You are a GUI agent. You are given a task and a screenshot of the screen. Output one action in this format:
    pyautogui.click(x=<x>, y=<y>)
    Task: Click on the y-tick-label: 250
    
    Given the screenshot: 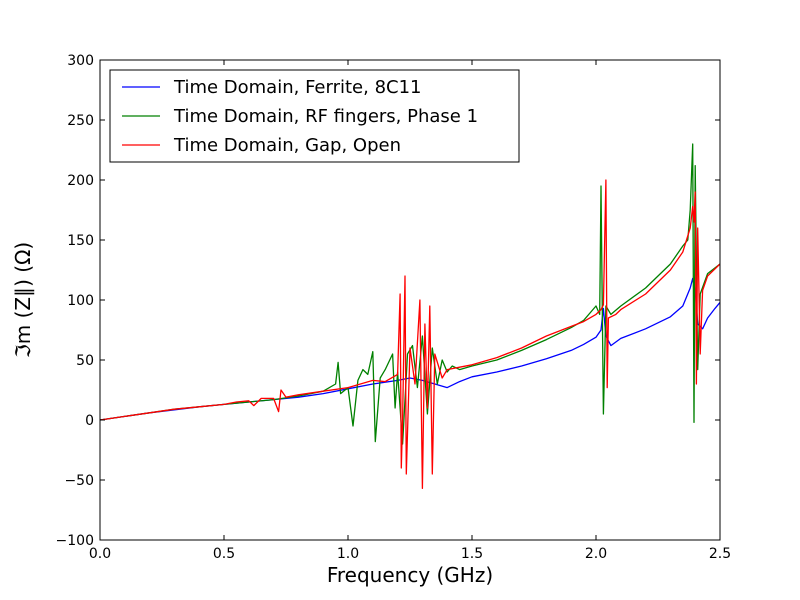 What is the action you would take?
    pyautogui.click(x=80, y=121)
    